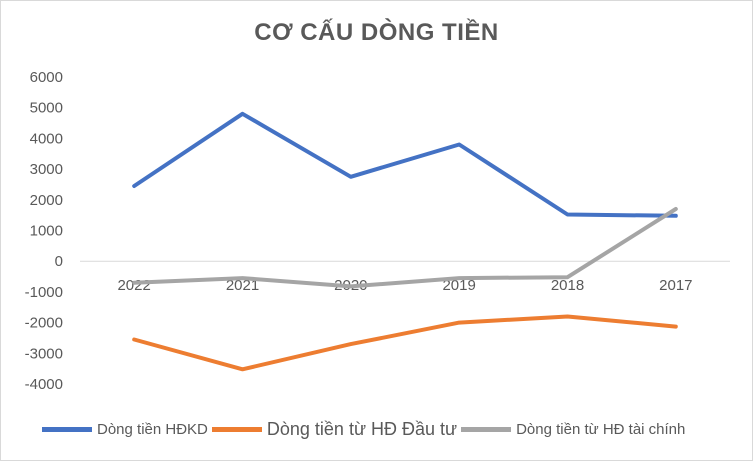  What do you see at coordinates (404, 285) in the screenshot?
I see `x-axis: 2022 2021 2020 2019 2018 2017` at bounding box center [404, 285].